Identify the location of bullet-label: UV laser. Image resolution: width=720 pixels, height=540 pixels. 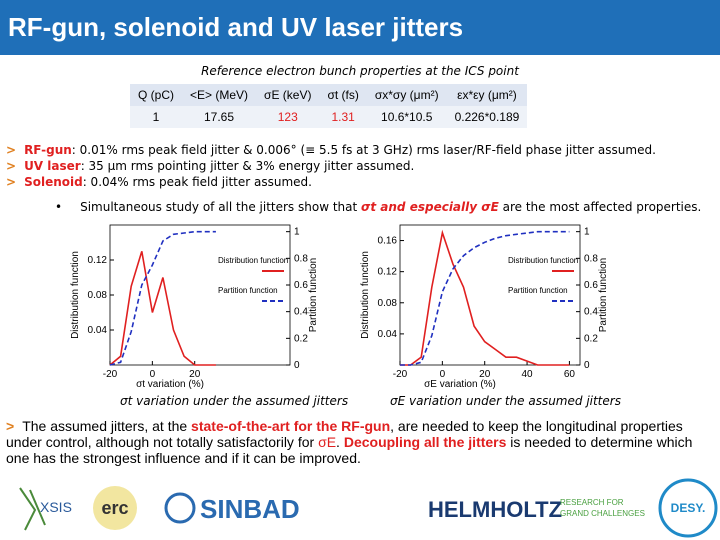
(52, 166).